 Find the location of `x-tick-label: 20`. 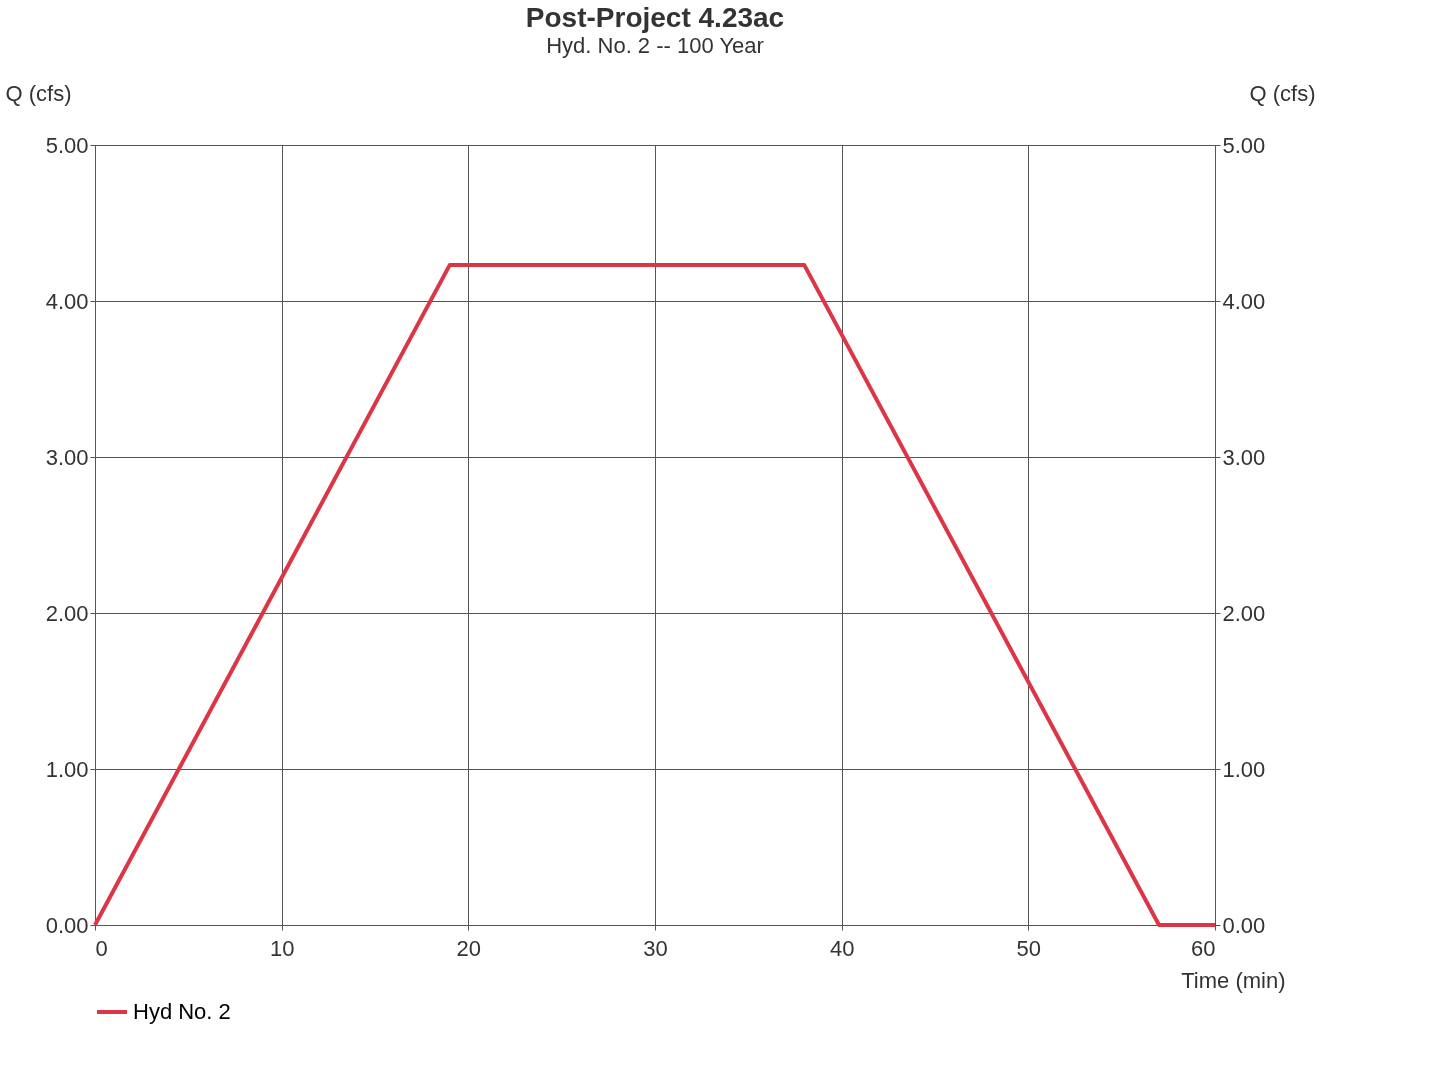

x-tick-label: 20 is located at coordinates (469, 948).